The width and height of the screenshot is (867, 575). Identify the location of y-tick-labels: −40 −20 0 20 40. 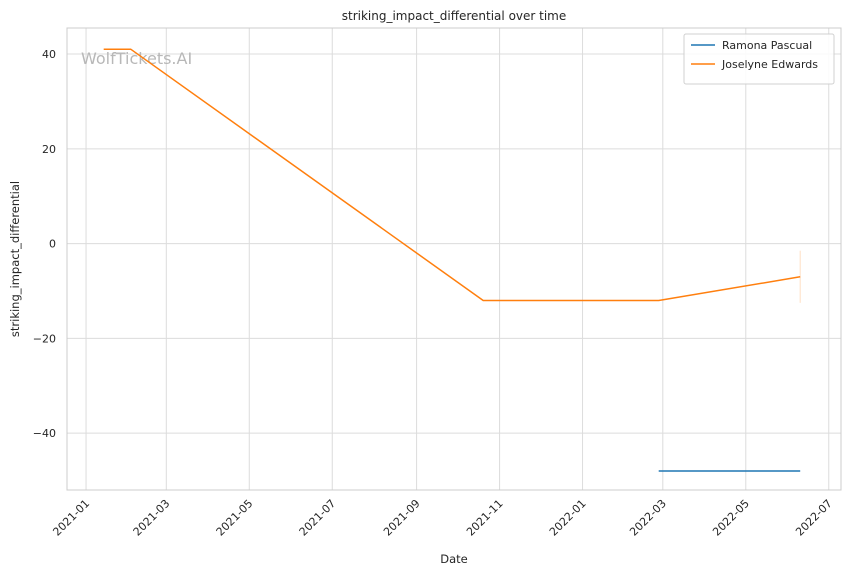
(44, 244).